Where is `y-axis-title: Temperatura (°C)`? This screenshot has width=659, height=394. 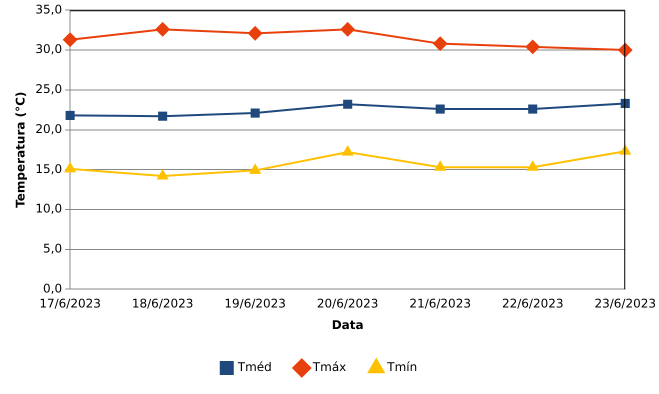
y-axis-title: Temperatura (°C) is located at coordinates (20, 150).